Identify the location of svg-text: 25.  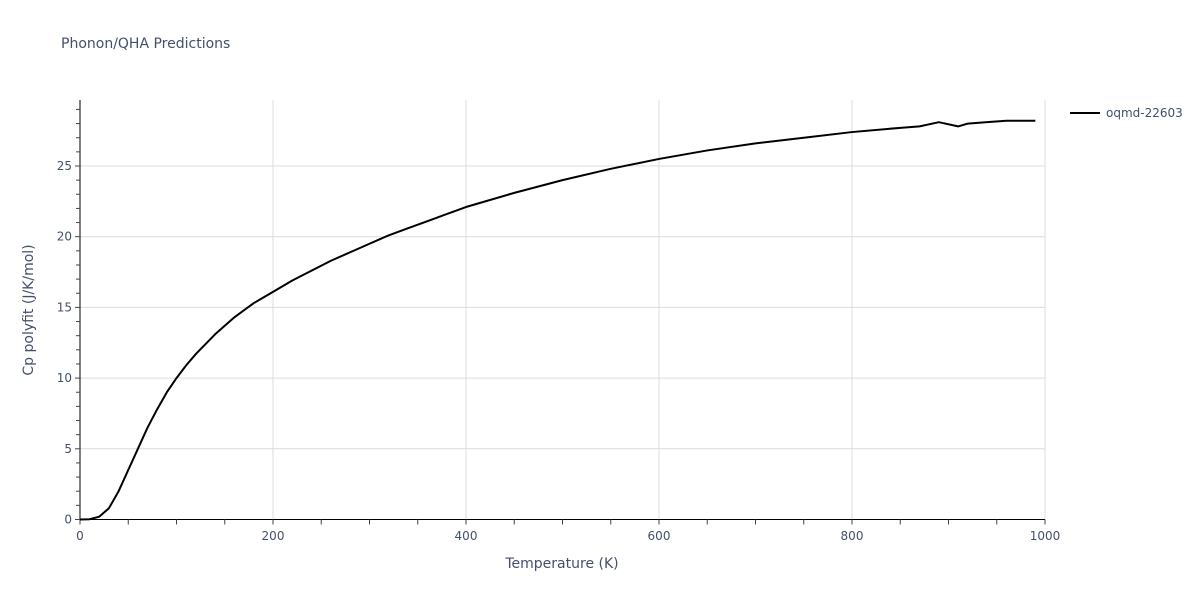
(64, 166).